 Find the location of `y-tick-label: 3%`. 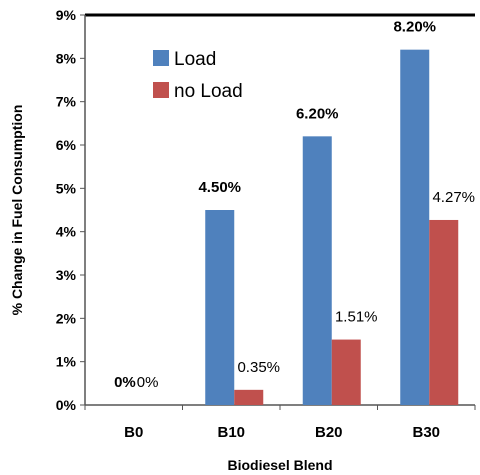

y-tick-label: 3% is located at coordinates (66, 275).